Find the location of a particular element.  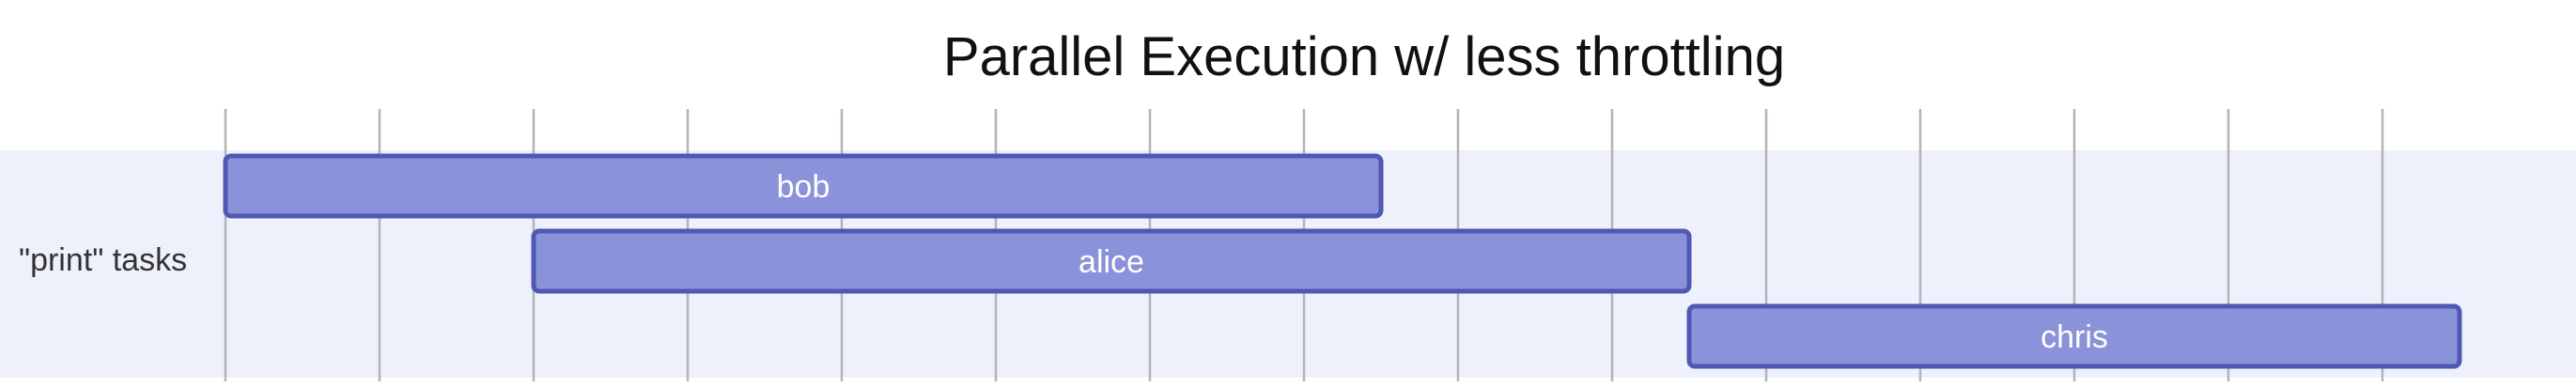

task-bar-chris is located at coordinates (2074, 336).